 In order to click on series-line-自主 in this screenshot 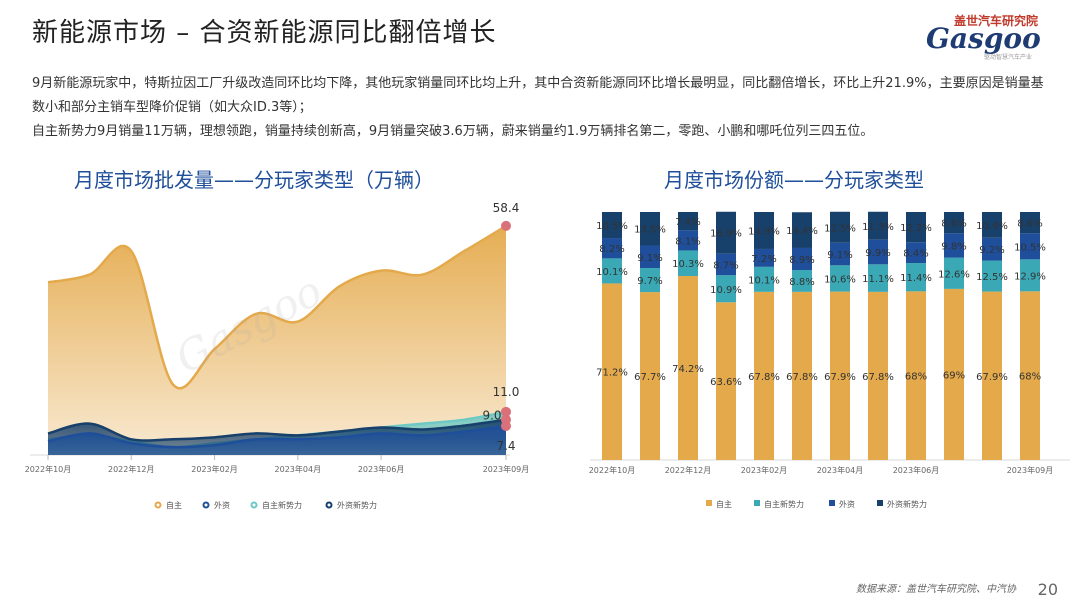, I will do `click(277, 307)`.